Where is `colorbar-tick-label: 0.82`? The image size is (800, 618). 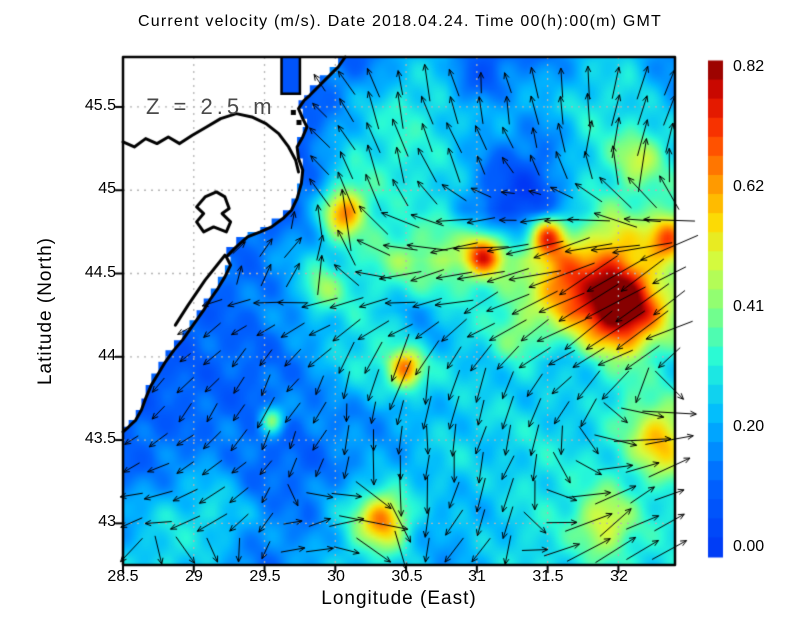
colorbar-tick-label: 0.82 is located at coordinates (749, 66).